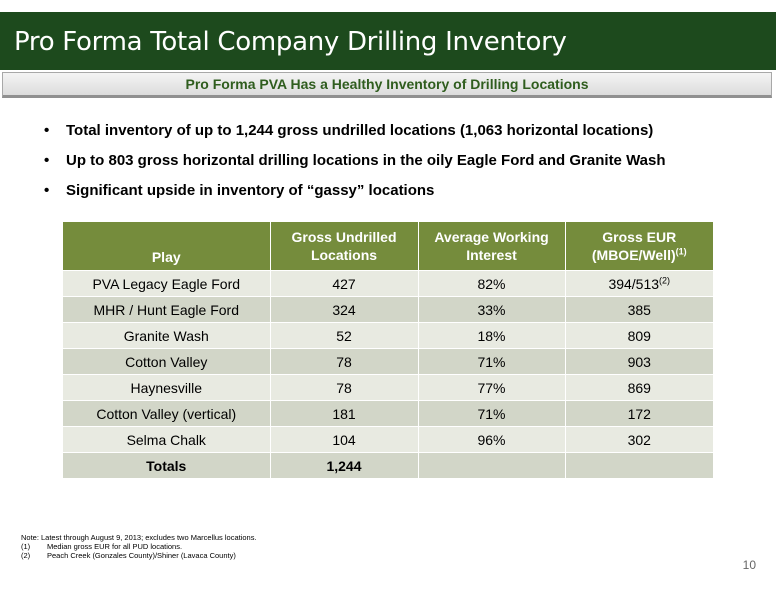 The width and height of the screenshot is (776, 600). Describe the element at coordinates (492, 465) in the screenshot. I see `cell-totals-interest` at that location.